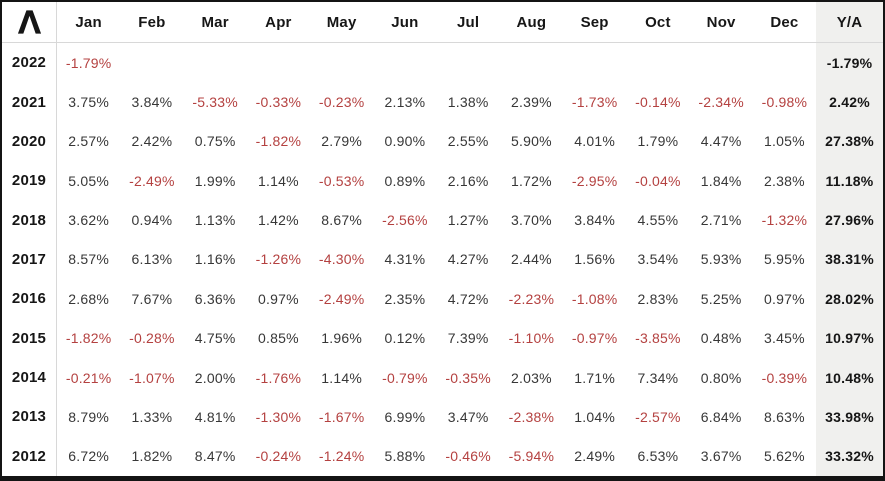  Describe the element at coordinates (784, 22) in the screenshot. I see `month-header-dec: Dec` at that location.